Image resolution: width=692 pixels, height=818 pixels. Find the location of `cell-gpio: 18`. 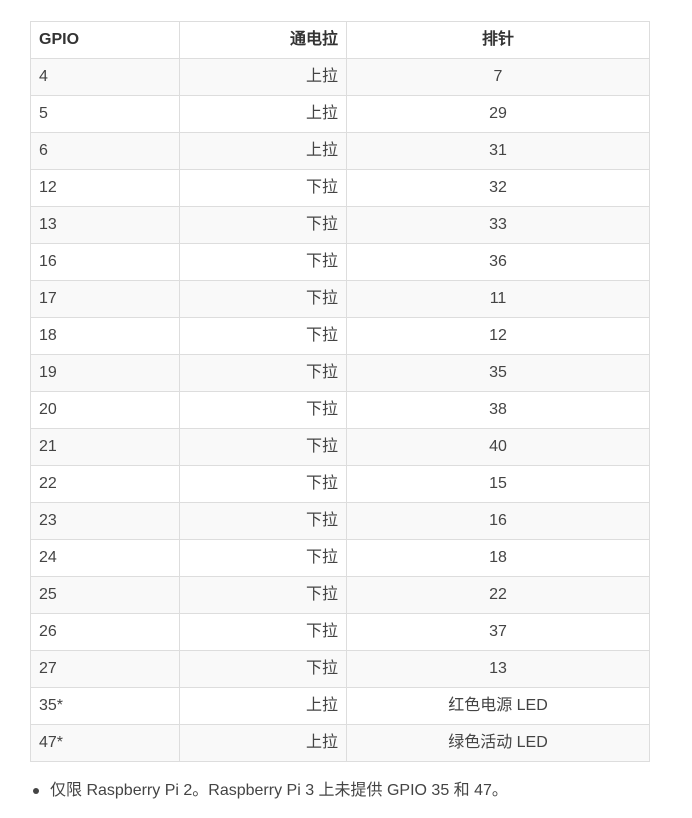

cell-gpio: 18 is located at coordinates (105, 336).